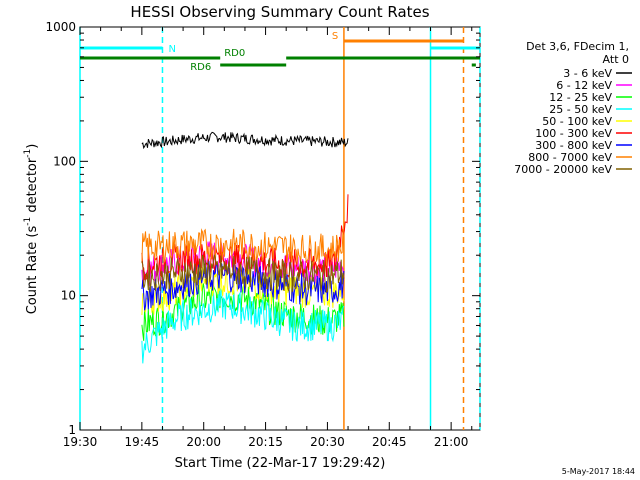  Describe the element at coordinates (171, 49) in the screenshot. I see `flag-bar-label: N` at that location.